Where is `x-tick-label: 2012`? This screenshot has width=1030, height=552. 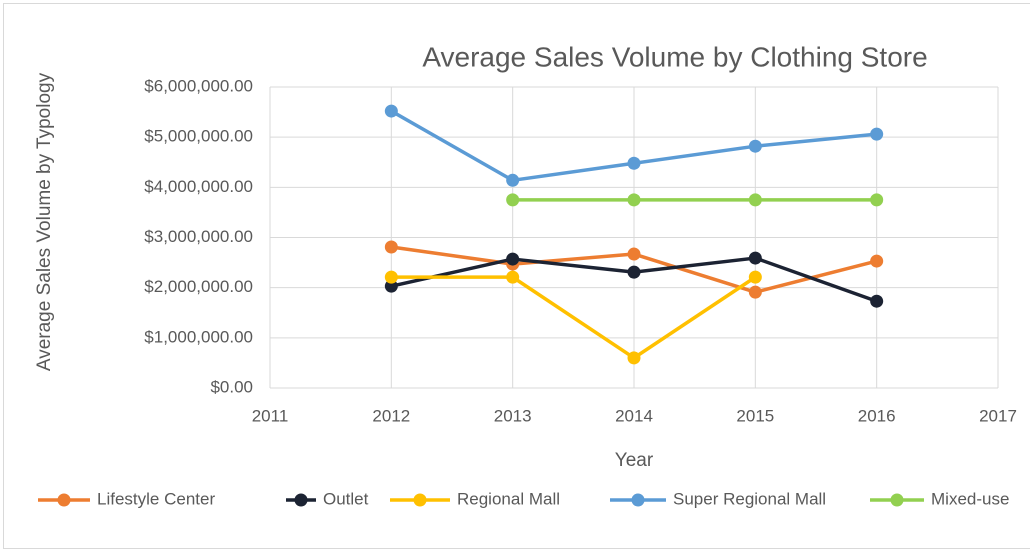
x-tick-label: 2012 is located at coordinates (391, 415).